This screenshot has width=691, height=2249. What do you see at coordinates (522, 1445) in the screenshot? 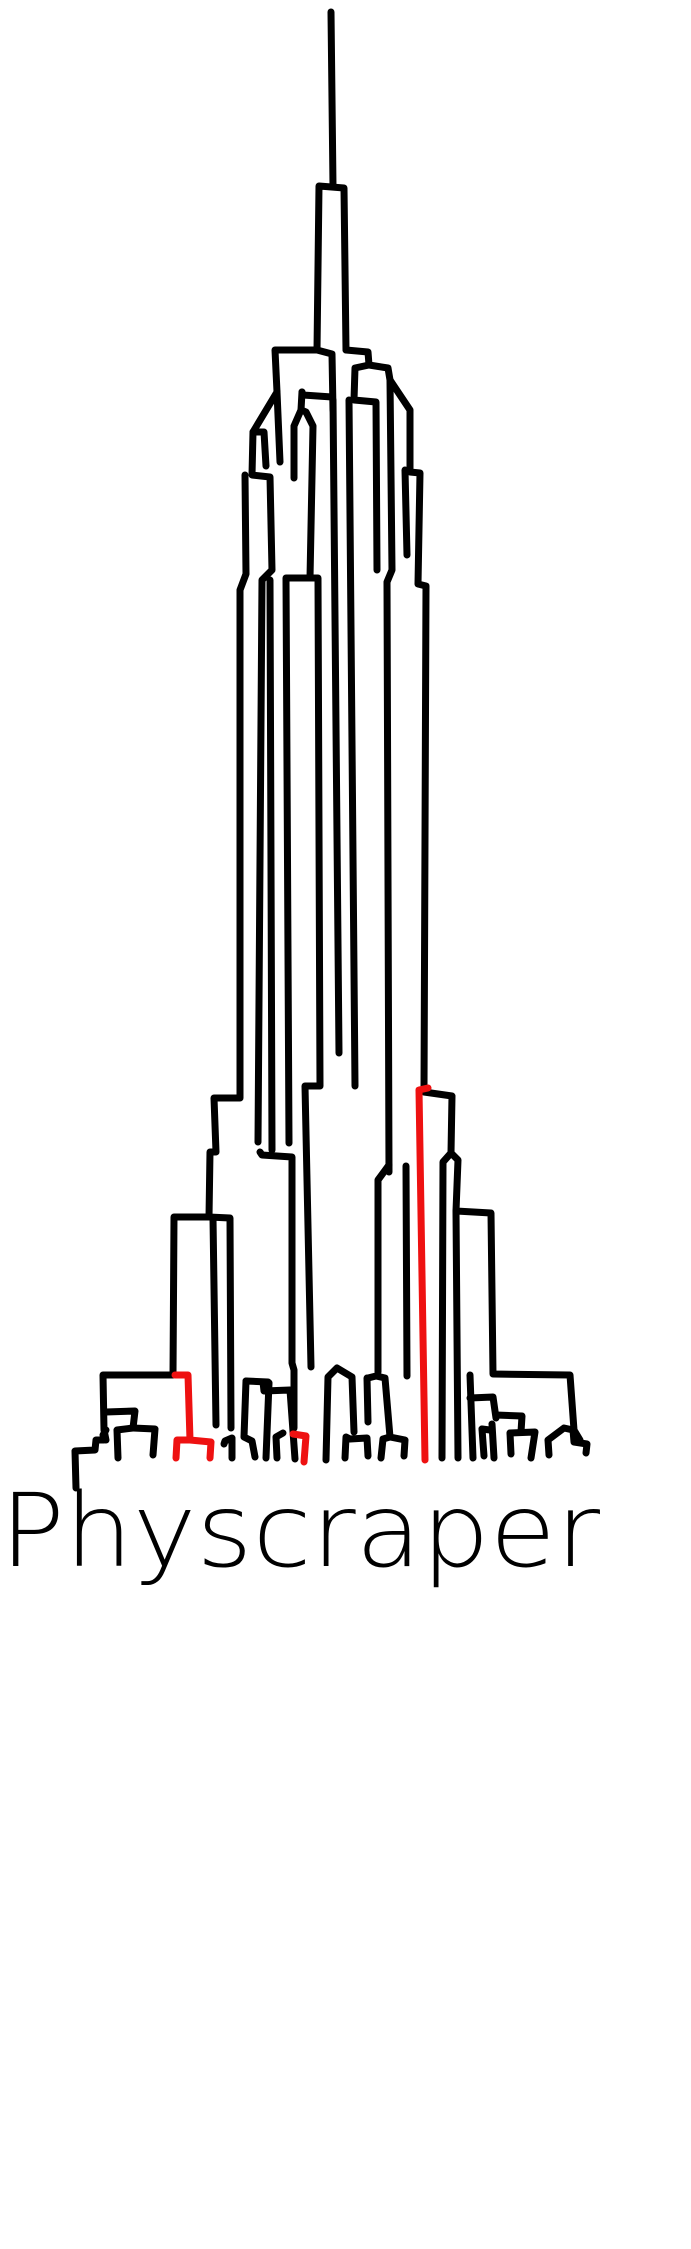
I see `base-right-h` at bounding box center [522, 1445].